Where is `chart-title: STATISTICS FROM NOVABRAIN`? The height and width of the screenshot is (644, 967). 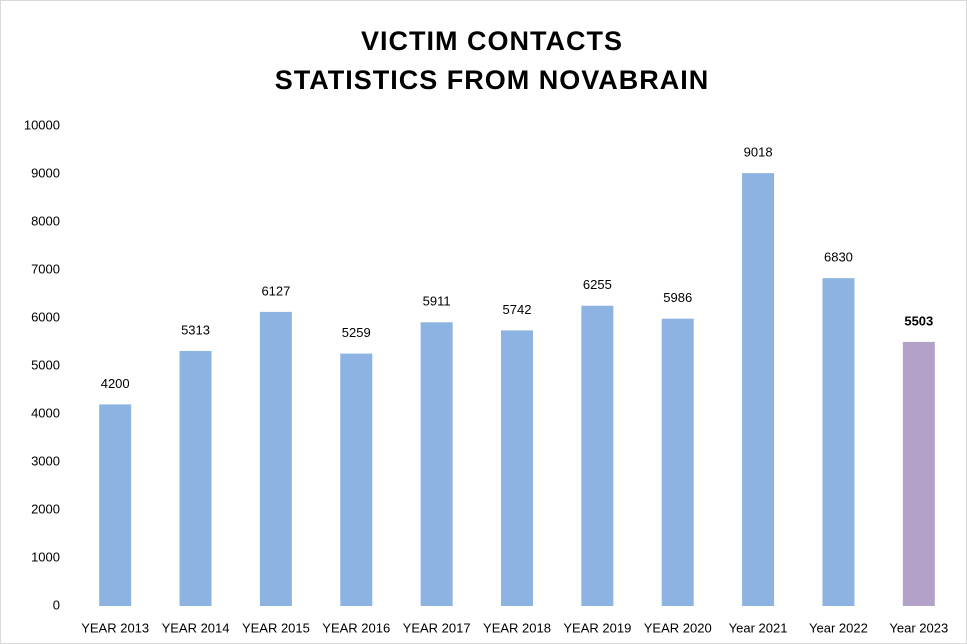 chart-title: STATISTICS FROM NOVABRAIN is located at coordinates (492, 80).